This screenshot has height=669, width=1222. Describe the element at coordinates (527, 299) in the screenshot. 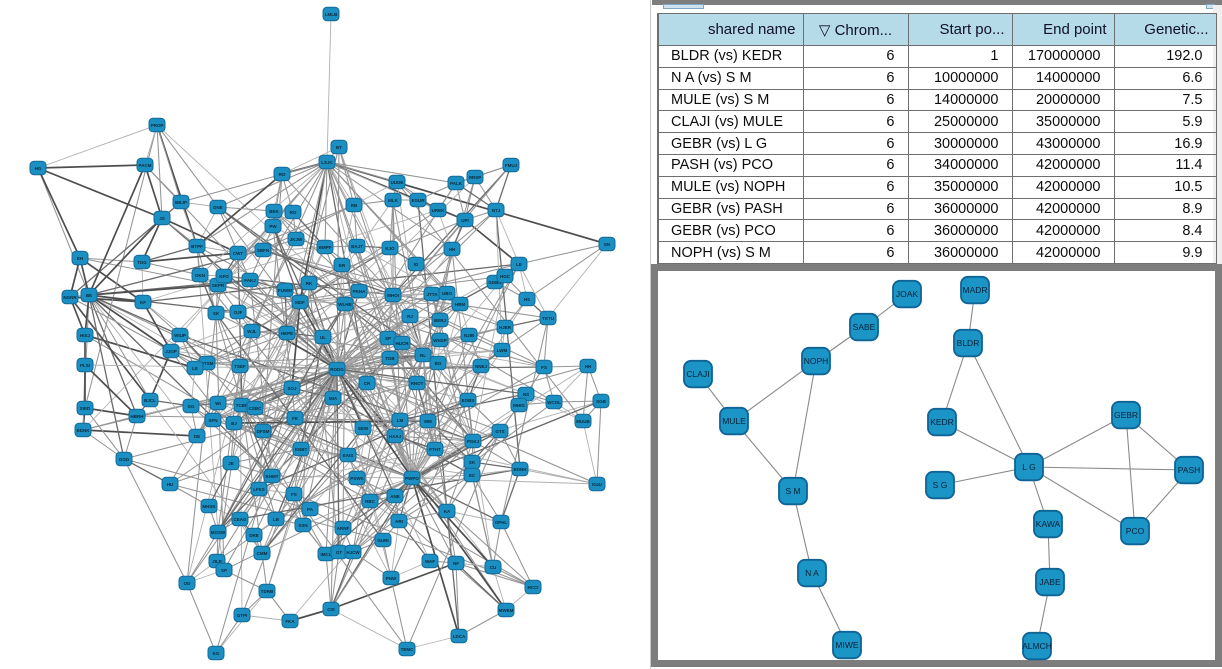

I see `svg-text: HS` at that location.